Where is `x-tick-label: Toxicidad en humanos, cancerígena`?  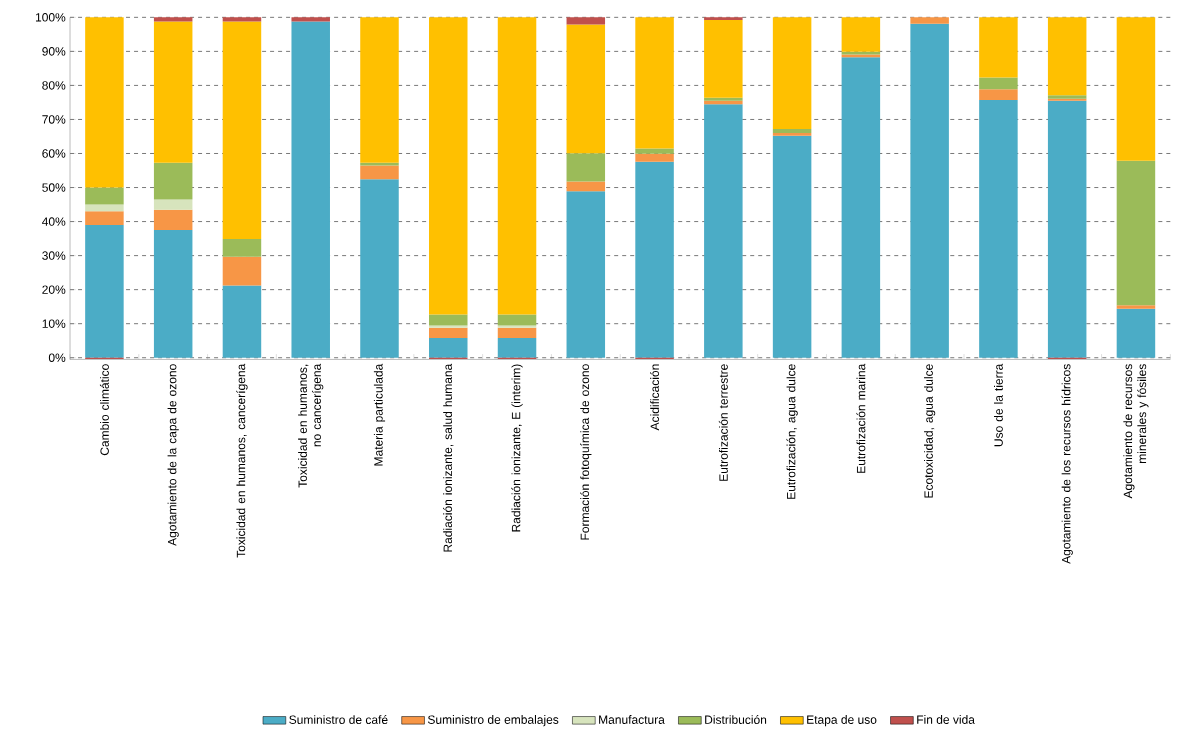 x-tick-label: Toxicidad en humanos, cancerígena is located at coordinates (242, 460).